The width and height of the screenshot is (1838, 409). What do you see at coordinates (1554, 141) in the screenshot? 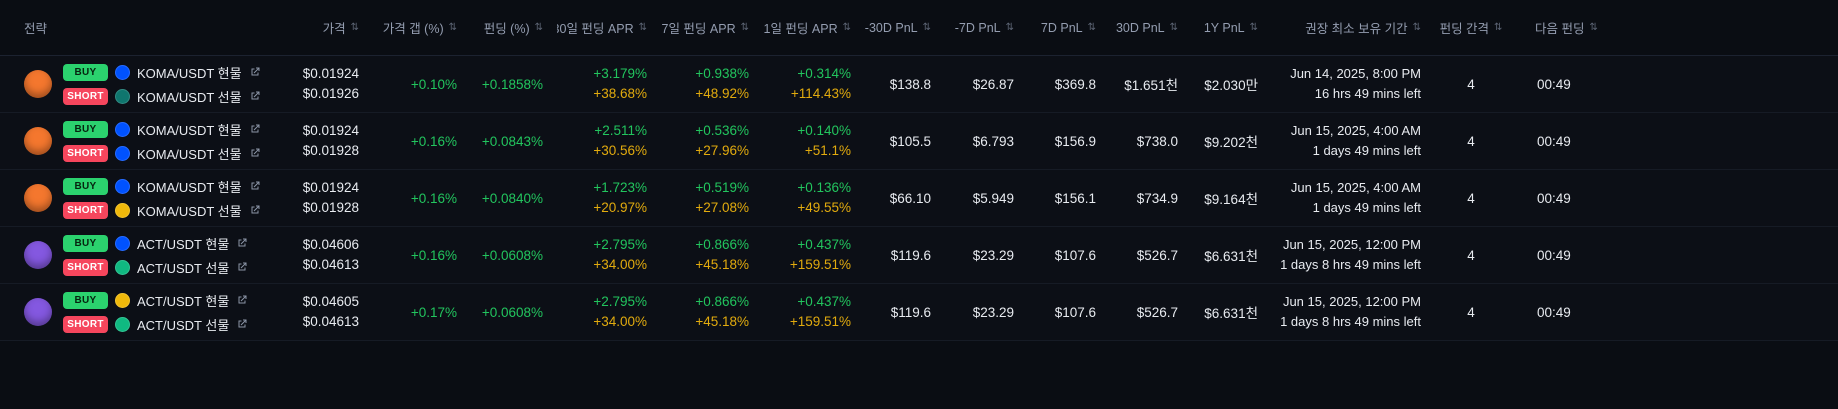
I see `next-funding-countdown: 00:49` at bounding box center [1554, 141].